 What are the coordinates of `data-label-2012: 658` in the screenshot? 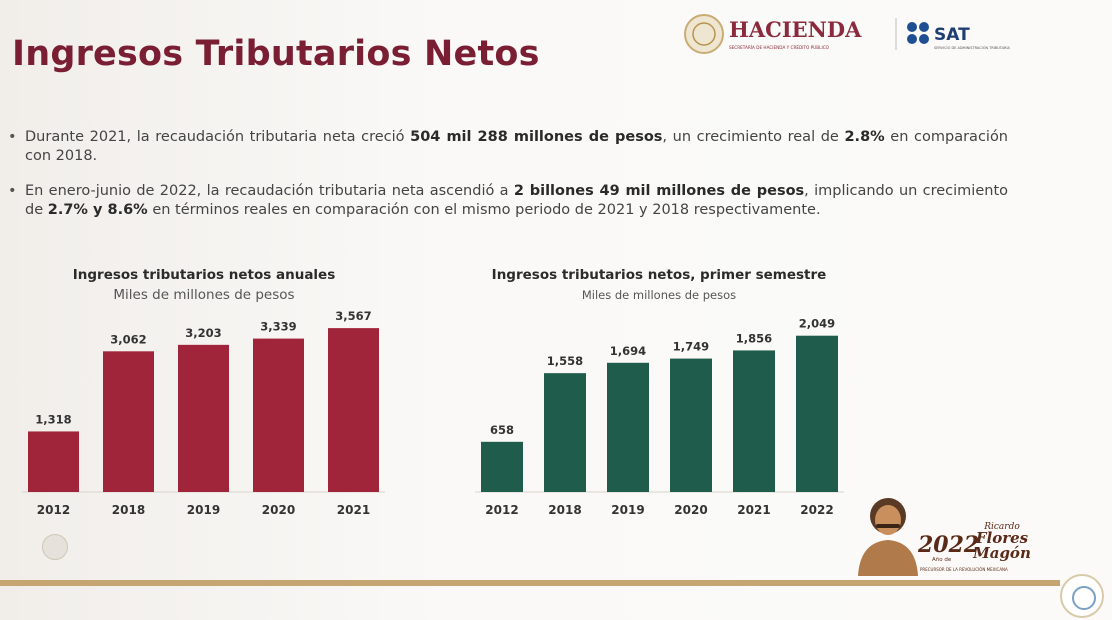 It's located at (502, 430).